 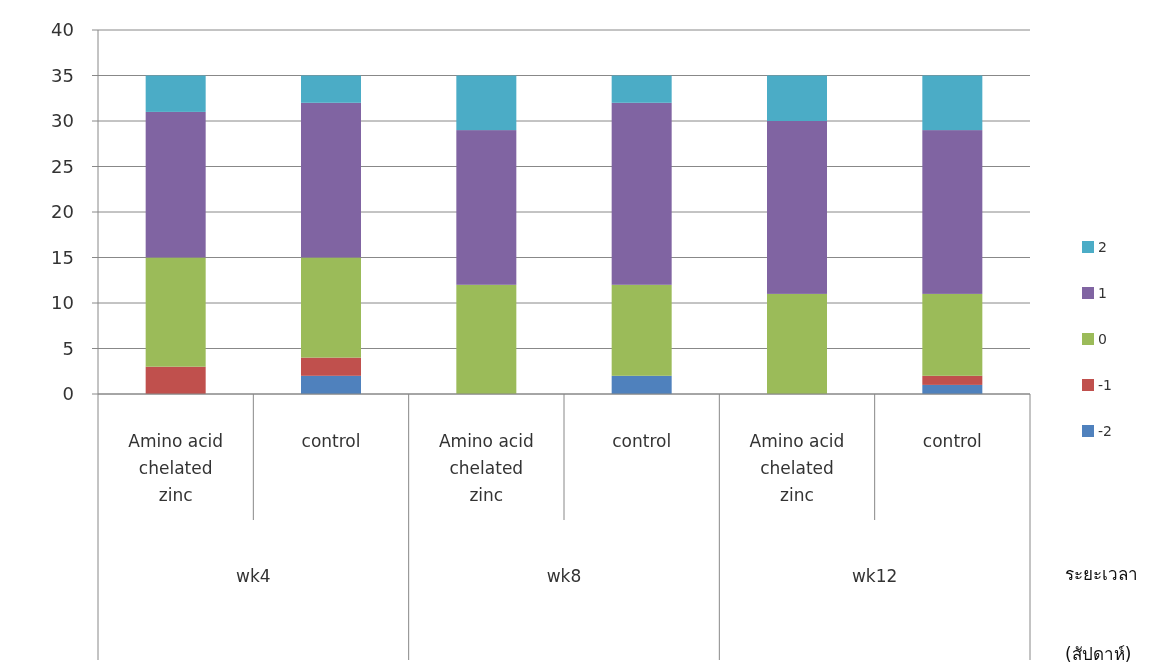 I want to click on legend-label: -1, so click(x=1105, y=385).